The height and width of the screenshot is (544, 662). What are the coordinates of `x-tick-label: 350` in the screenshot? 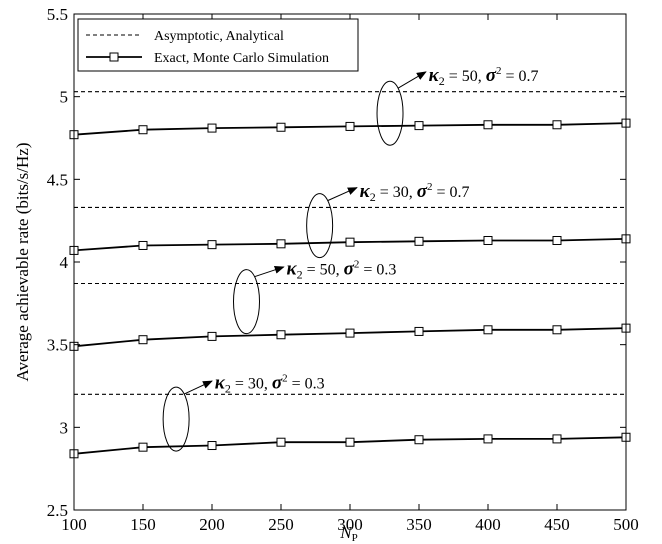 It's located at (419, 524).